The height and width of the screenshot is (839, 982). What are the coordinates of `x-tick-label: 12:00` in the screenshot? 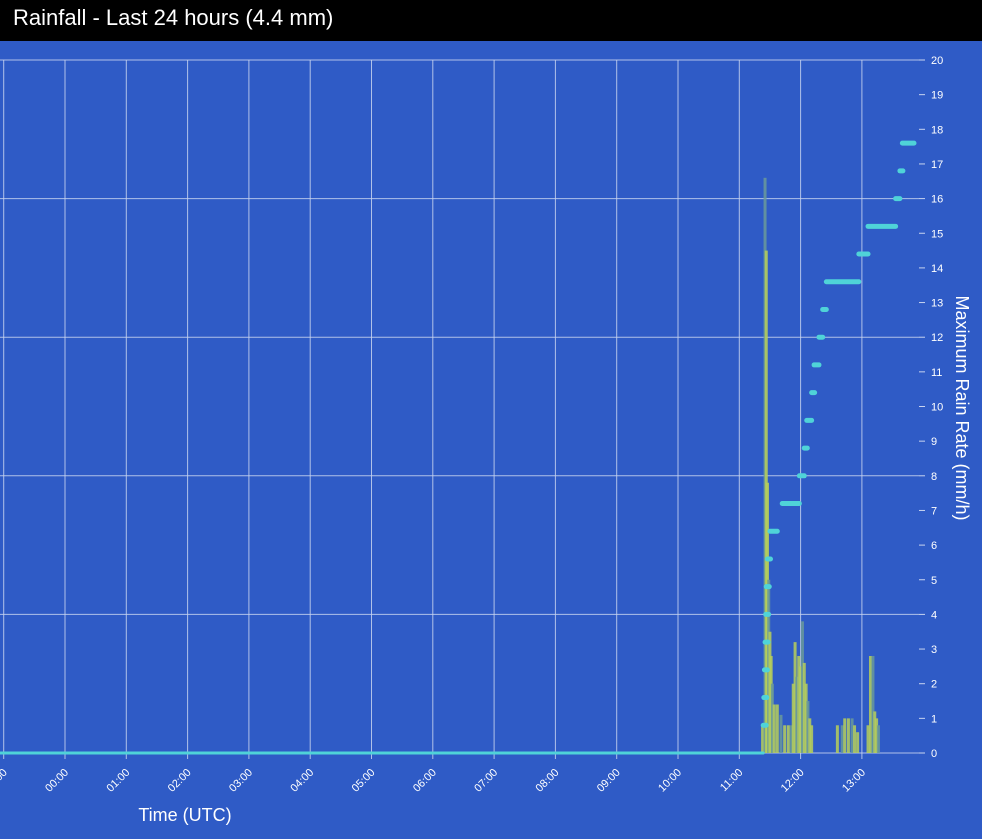 It's located at (793, 781).